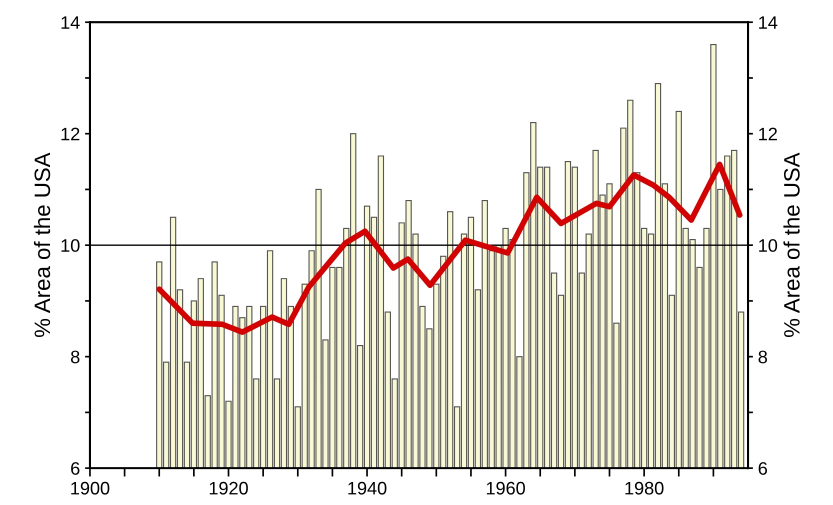  What do you see at coordinates (763, 357) in the screenshot?
I see `y2-tick-label: 8` at bounding box center [763, 357].